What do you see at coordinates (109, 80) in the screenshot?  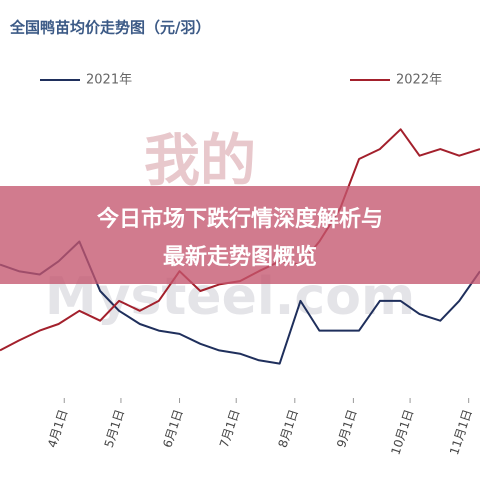 I see `legend-label: 2021年` at bounding box center [109, 80].